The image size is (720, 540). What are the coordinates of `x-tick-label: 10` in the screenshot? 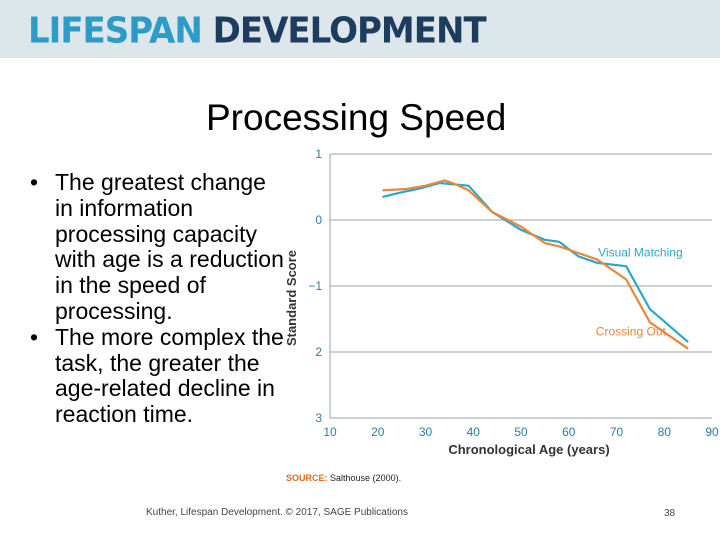 It's located at (330, 432).